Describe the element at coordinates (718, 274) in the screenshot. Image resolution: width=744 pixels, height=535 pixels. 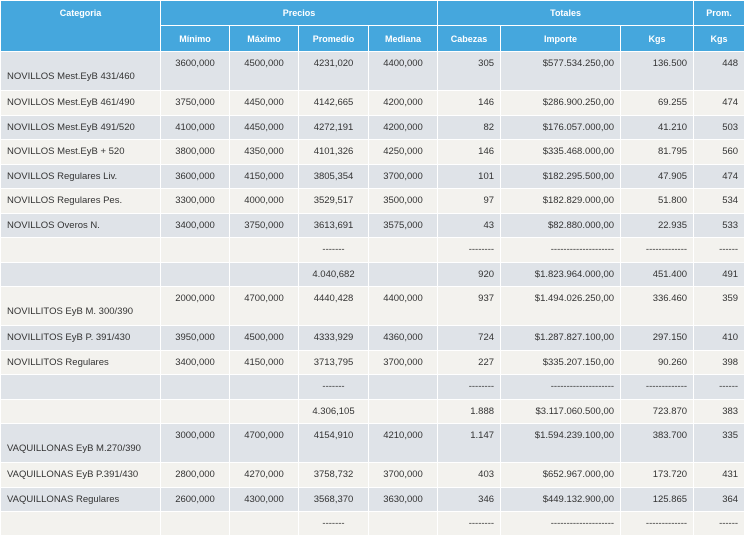
I see `value-cell: 491` at that location.